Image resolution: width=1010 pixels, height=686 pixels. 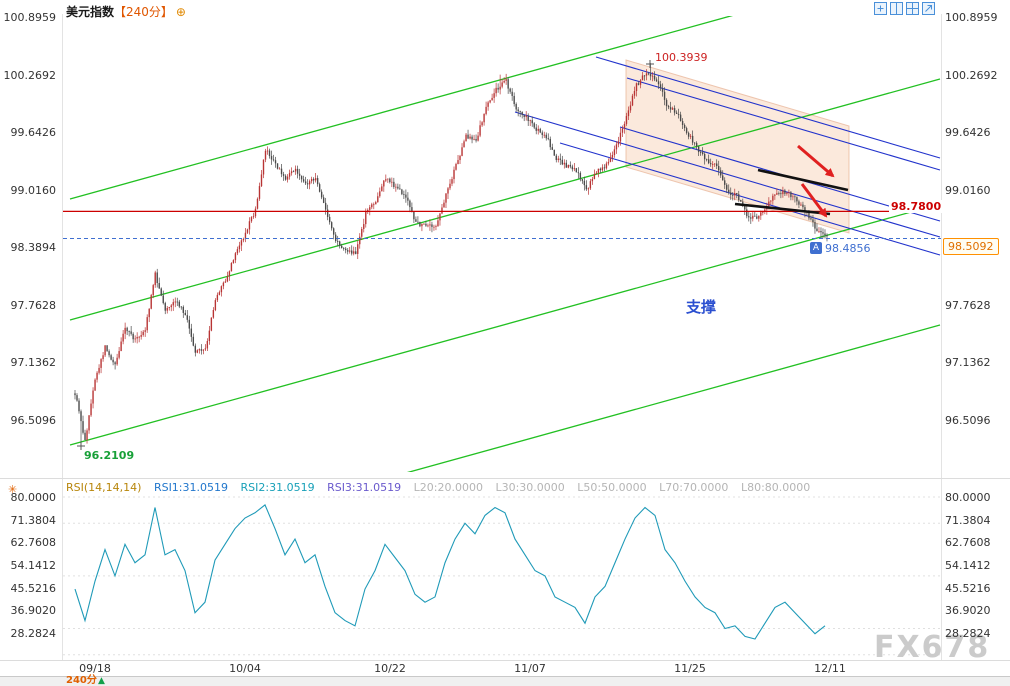 I want to click on rsi1-value: RSI1:31.0519, so click(x=190, y=487).